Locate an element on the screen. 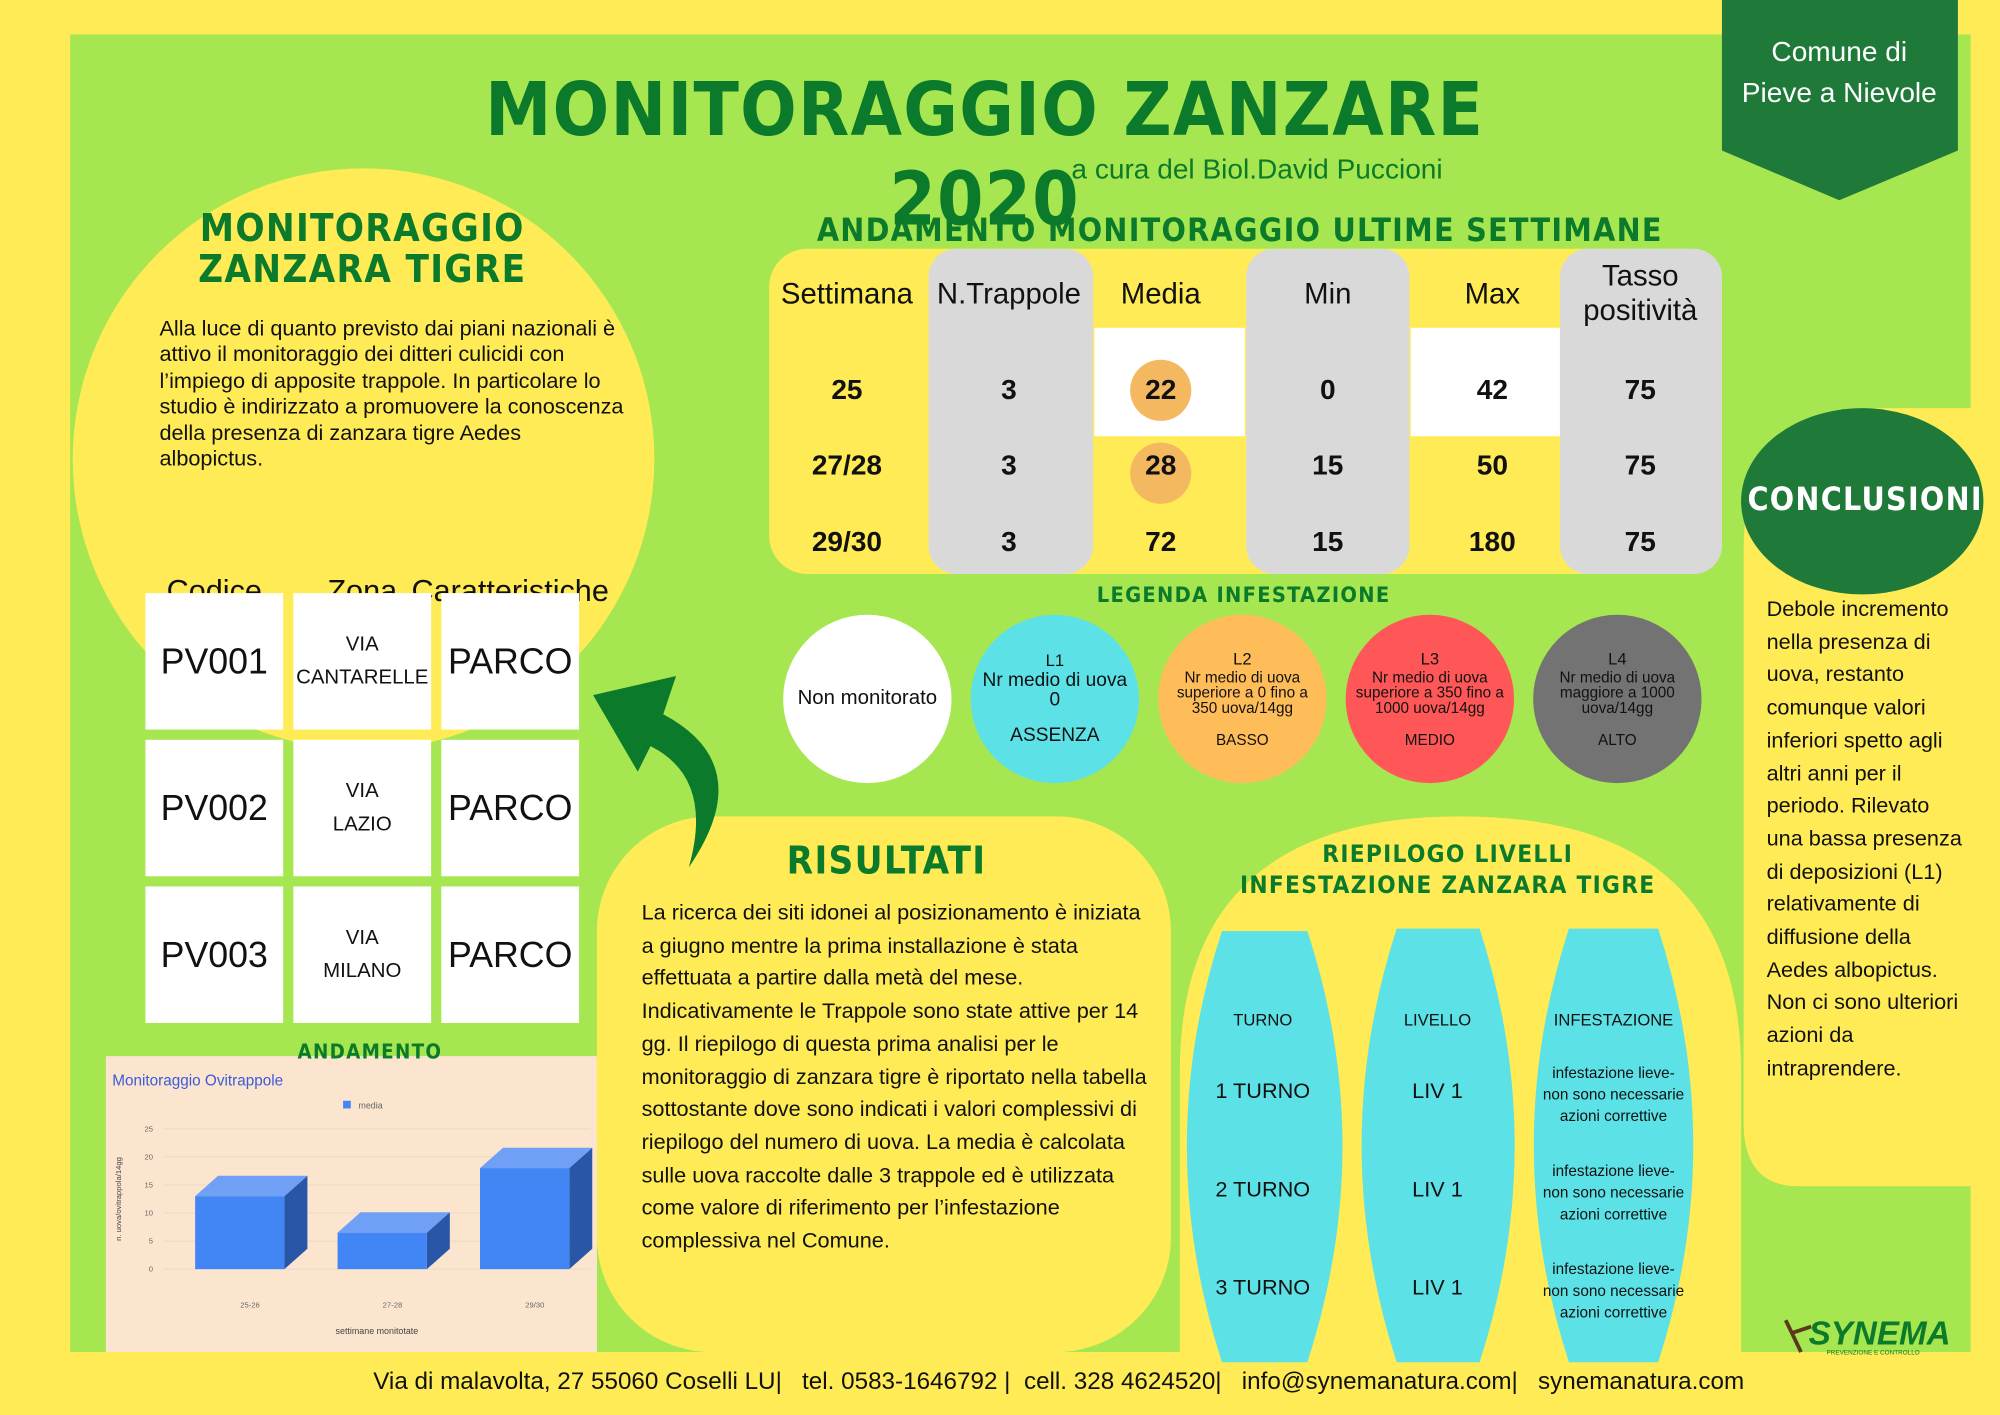 Image resolution: width=2000 pixels, height=1415 pixels. legend-level: BASSO is located at coordinates (1242, 739).